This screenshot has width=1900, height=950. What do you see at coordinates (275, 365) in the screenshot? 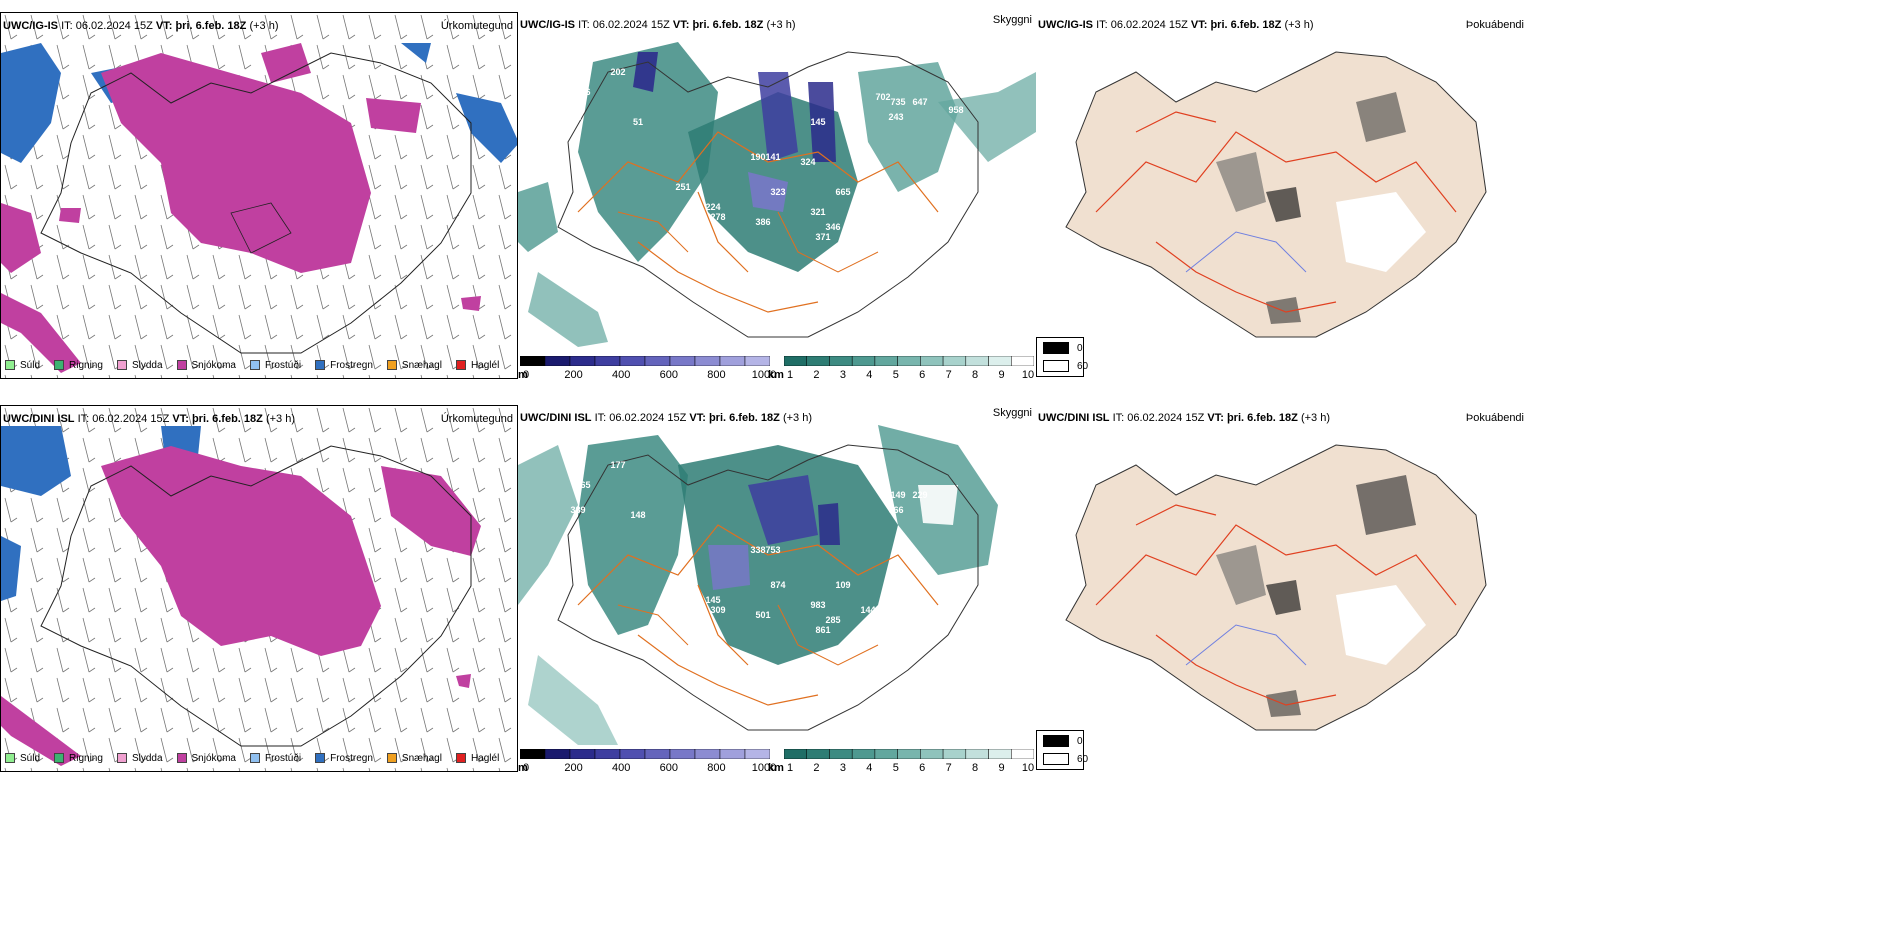
I see `legend-item: Frostúði` at bounding box center [275, 365].